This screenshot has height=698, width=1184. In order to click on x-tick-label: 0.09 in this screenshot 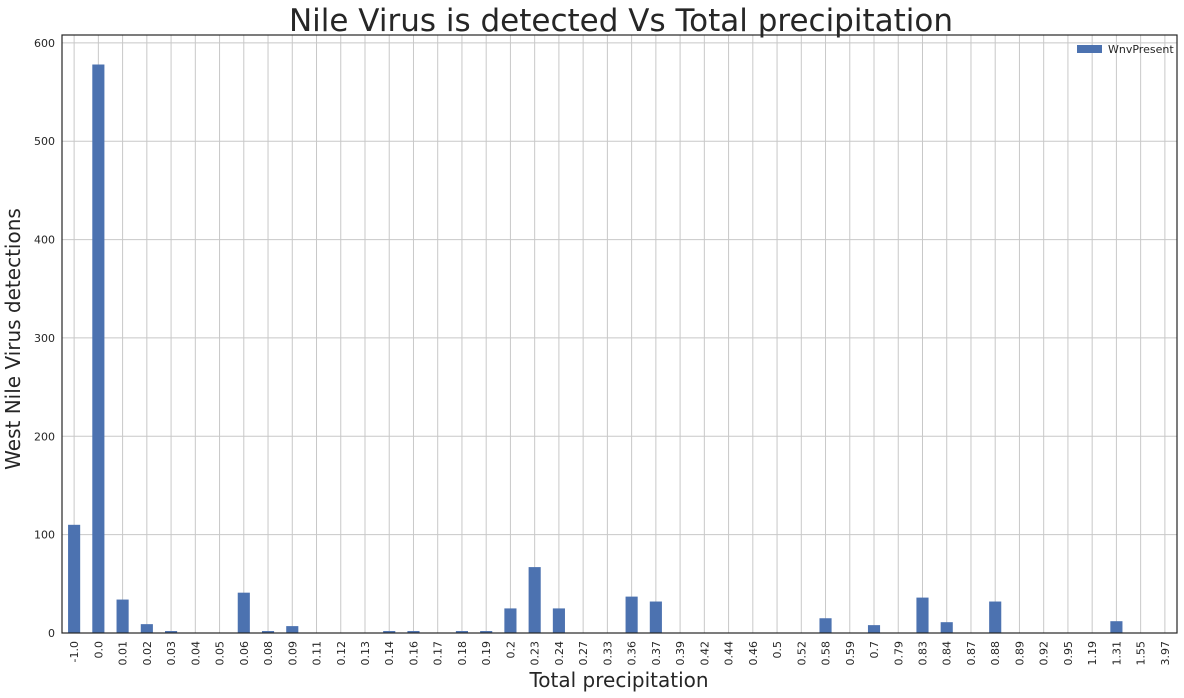, I will do `click(292, 653)`.